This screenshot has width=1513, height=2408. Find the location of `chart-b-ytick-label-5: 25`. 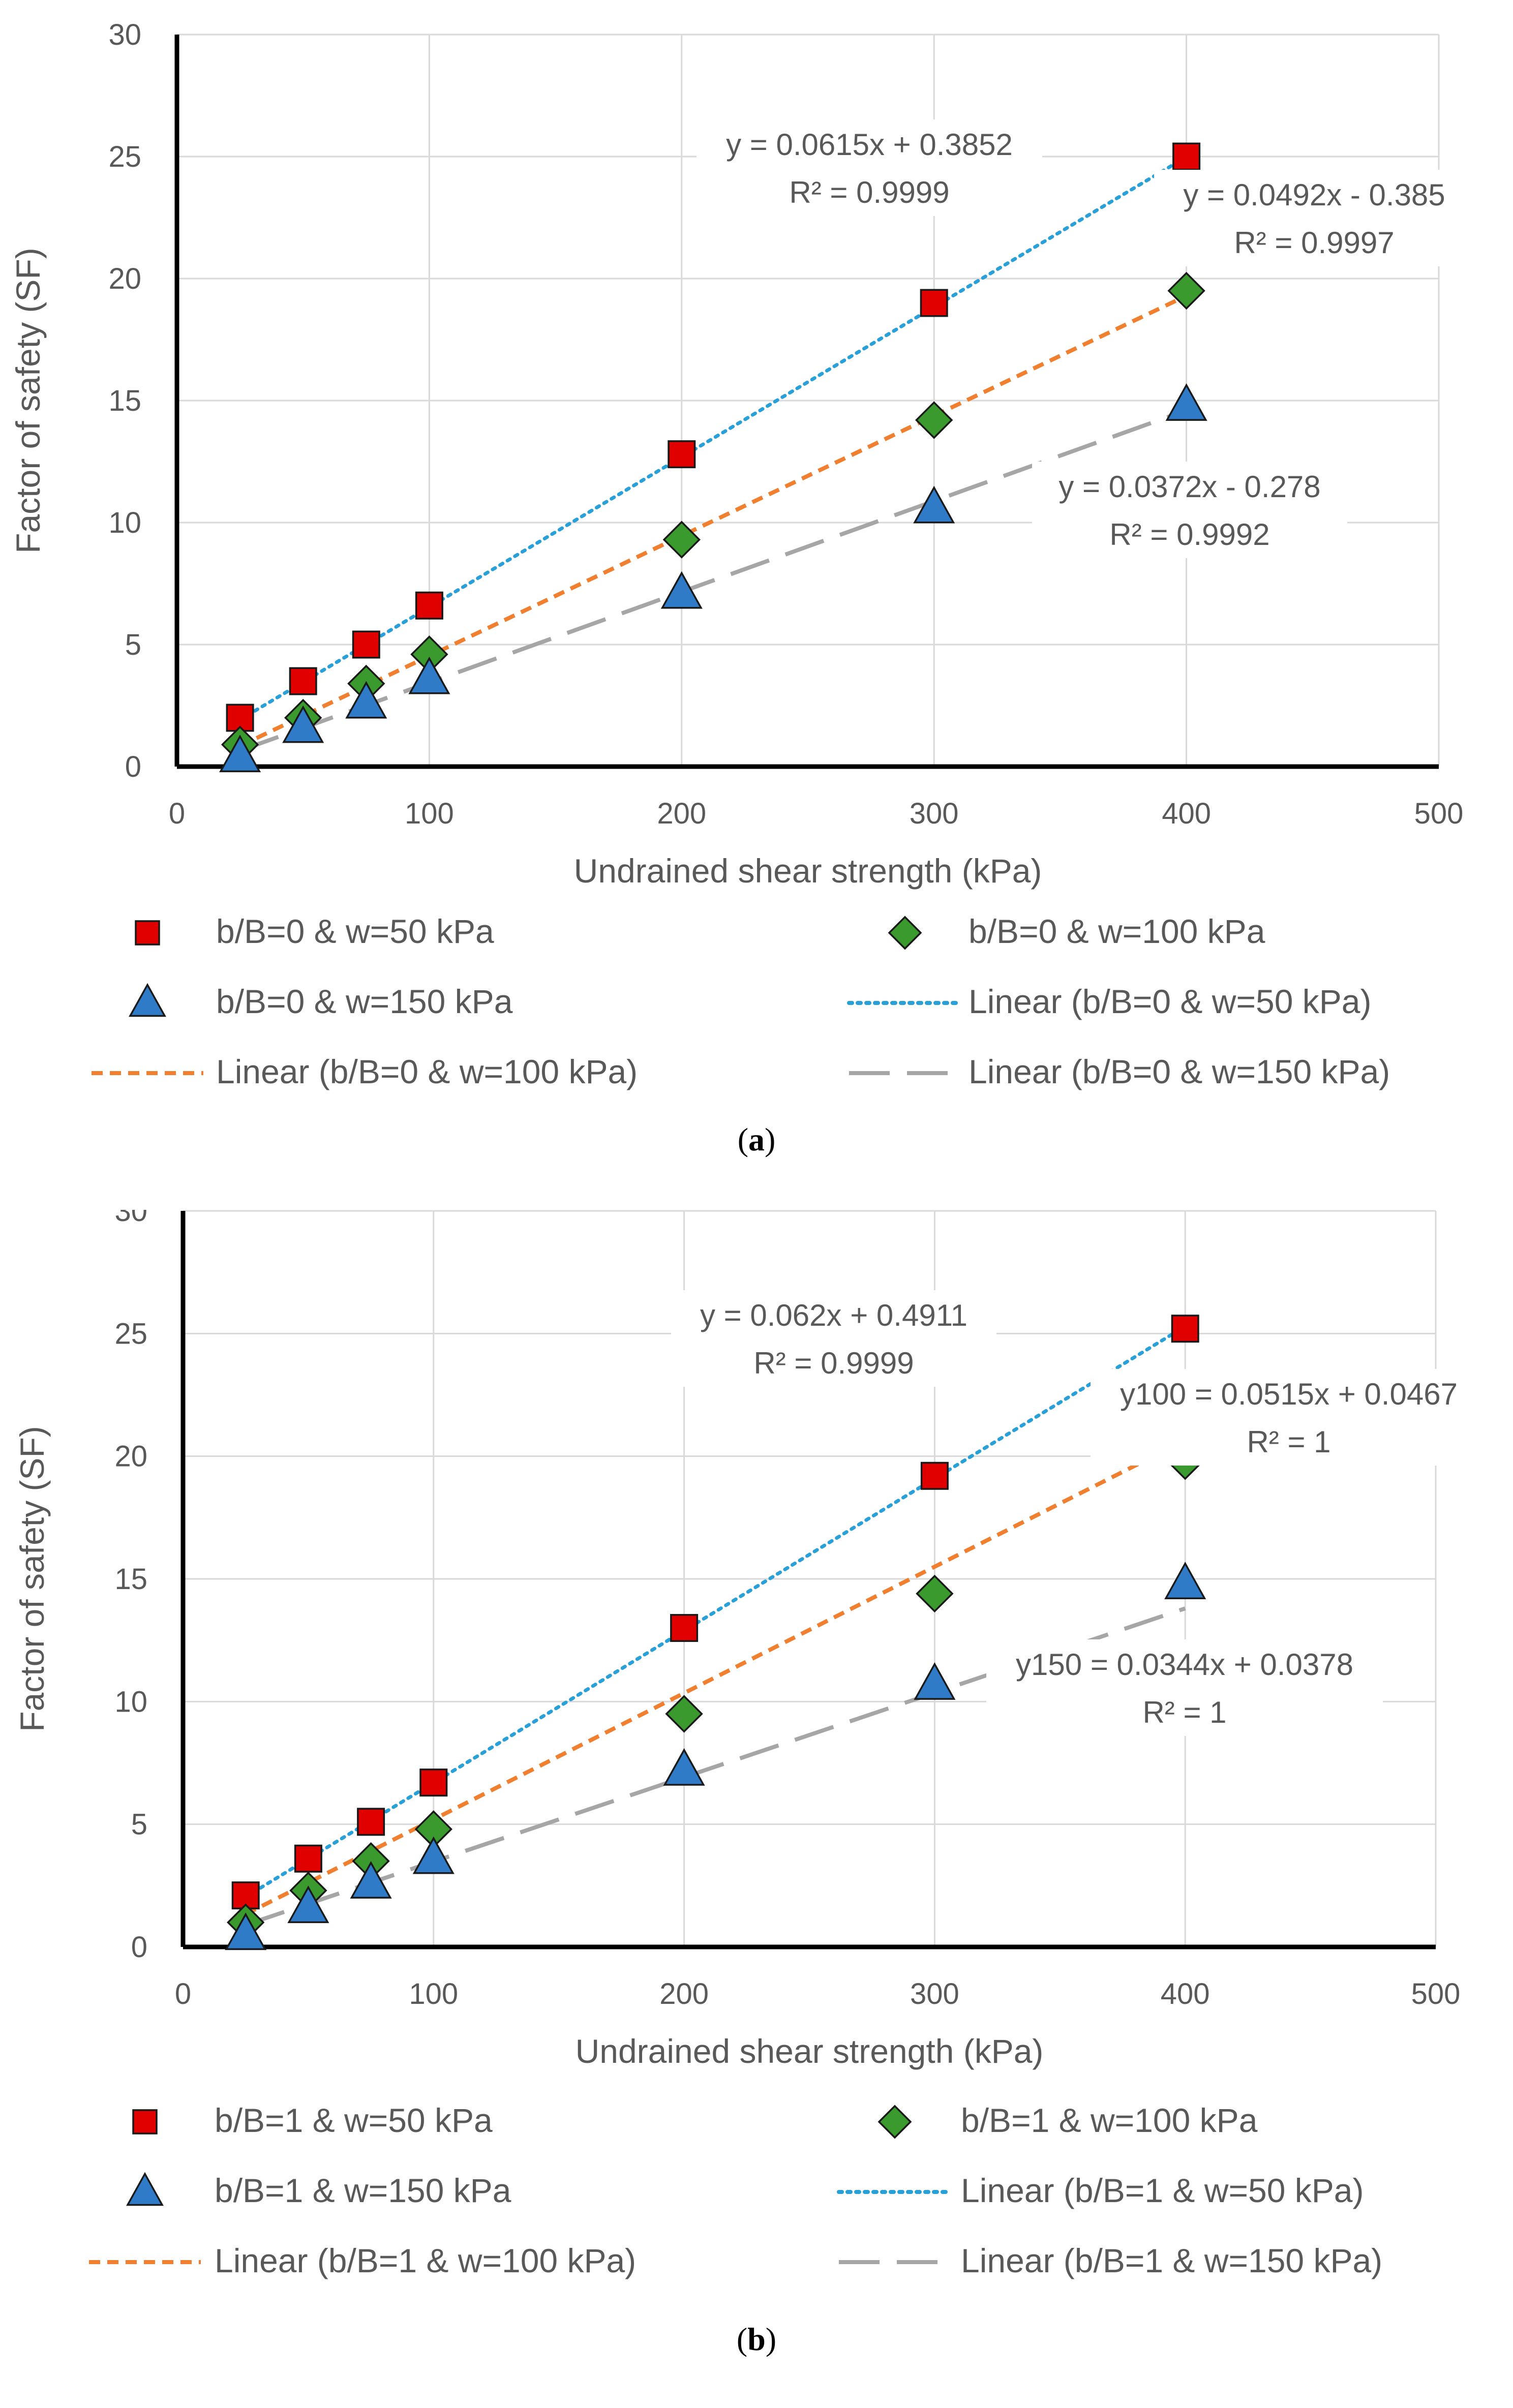

chart-b-ytick-label-5: 25 is located at coordinates (130, 1333).